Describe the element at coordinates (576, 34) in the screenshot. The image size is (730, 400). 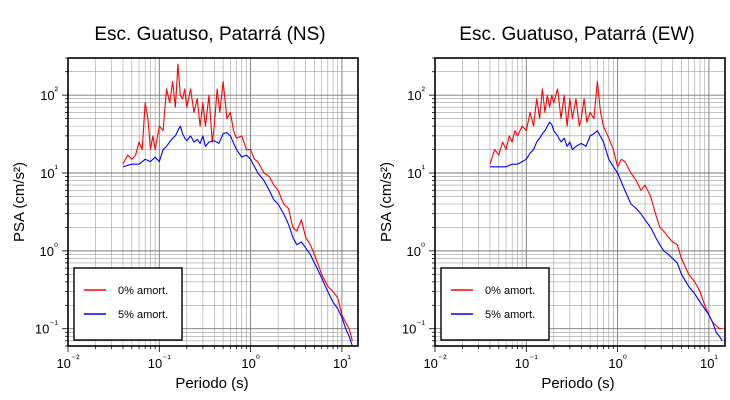
I see `chart-title: Esc. Guatuso, Patarrá (EW)` at that location.